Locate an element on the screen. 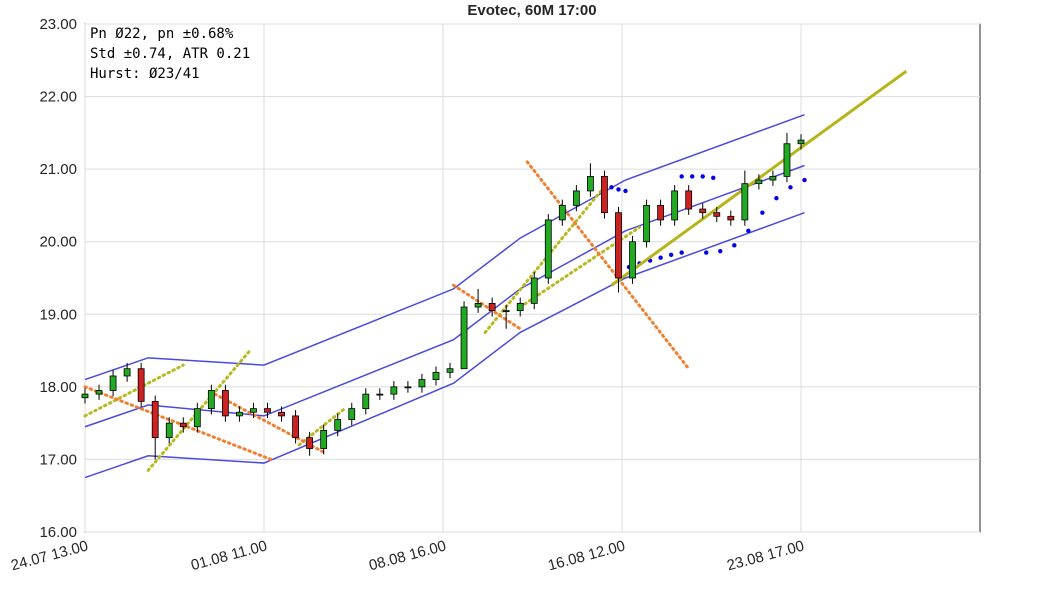  y-tick-label: 20.00 is located at coordinates (58, 242).